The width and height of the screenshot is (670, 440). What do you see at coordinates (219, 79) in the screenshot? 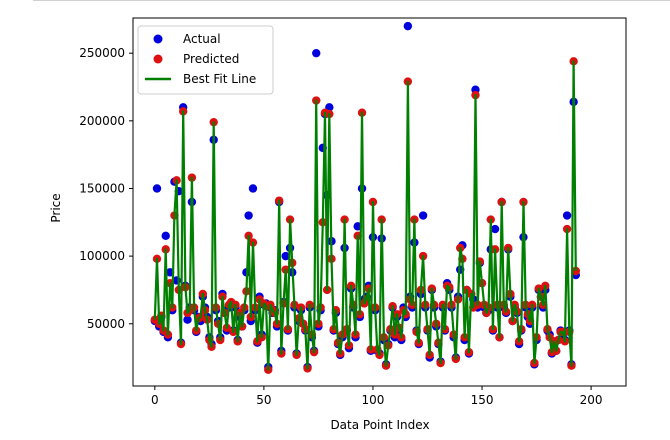
I see `legend-bestfit-label: Best Fit Line` at bounding box center [219, 79].